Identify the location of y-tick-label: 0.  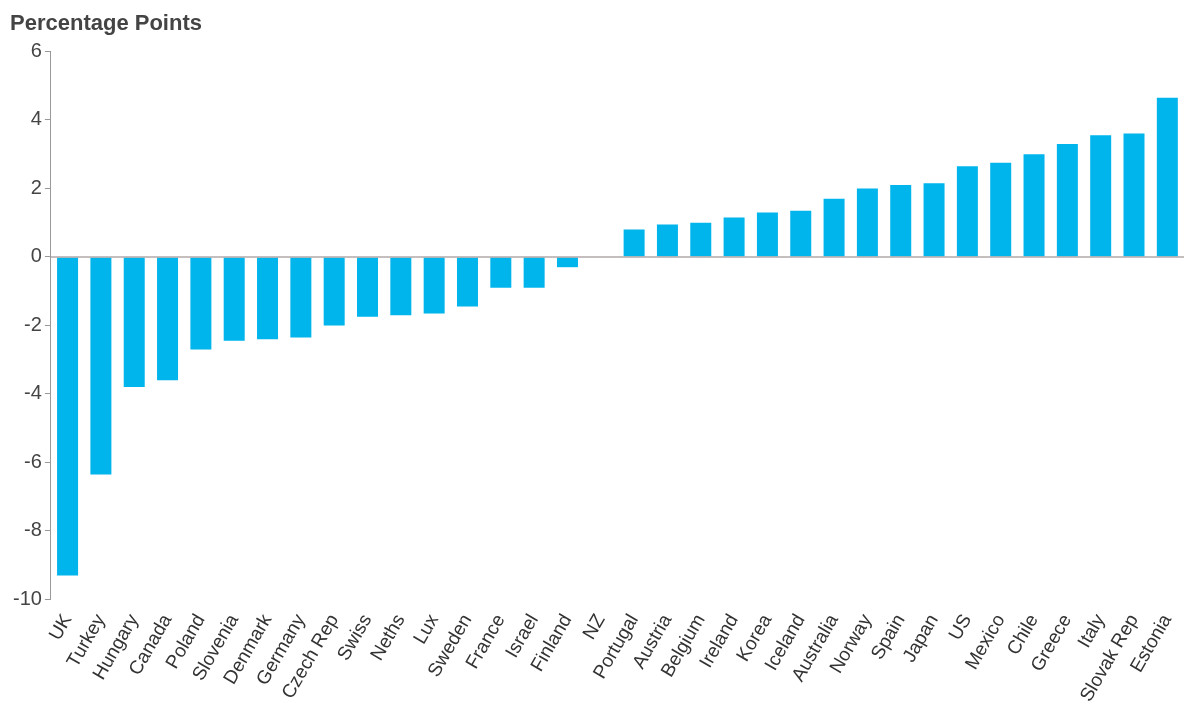
(36, 255).